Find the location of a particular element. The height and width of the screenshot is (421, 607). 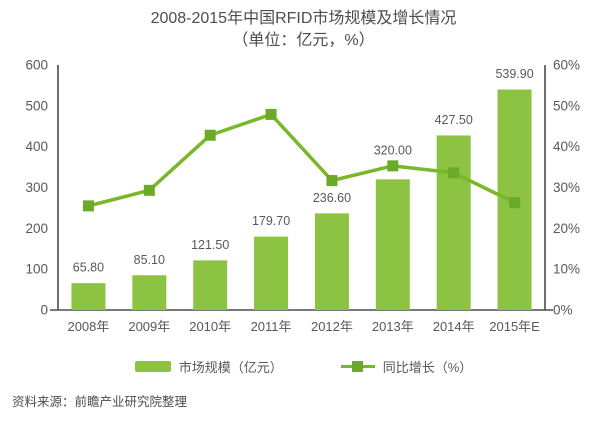

bar-2010年 is located at coordinates (210, 285).